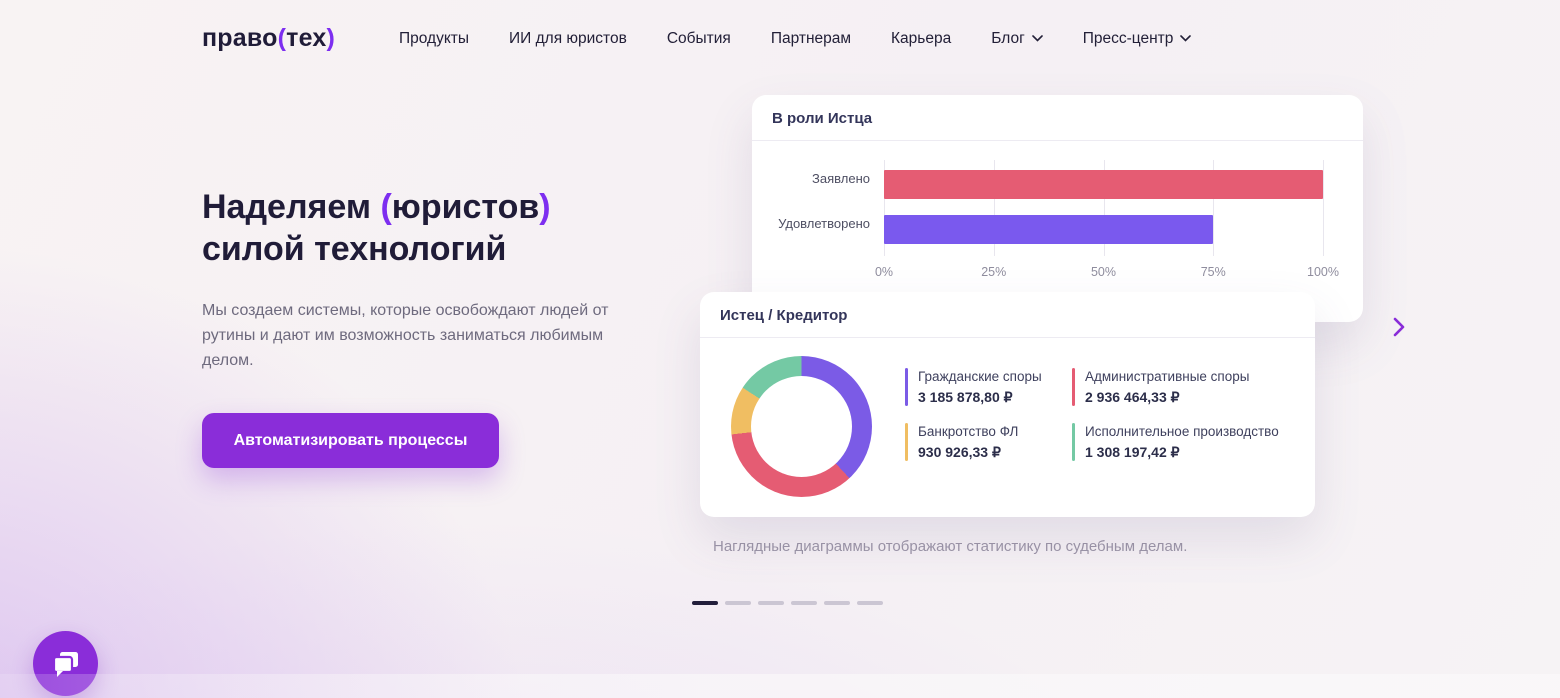 The height and width of the screenshot is (698, 1560). I want to click on nav-item-label: ИИ для юристов, so click(568, 38).